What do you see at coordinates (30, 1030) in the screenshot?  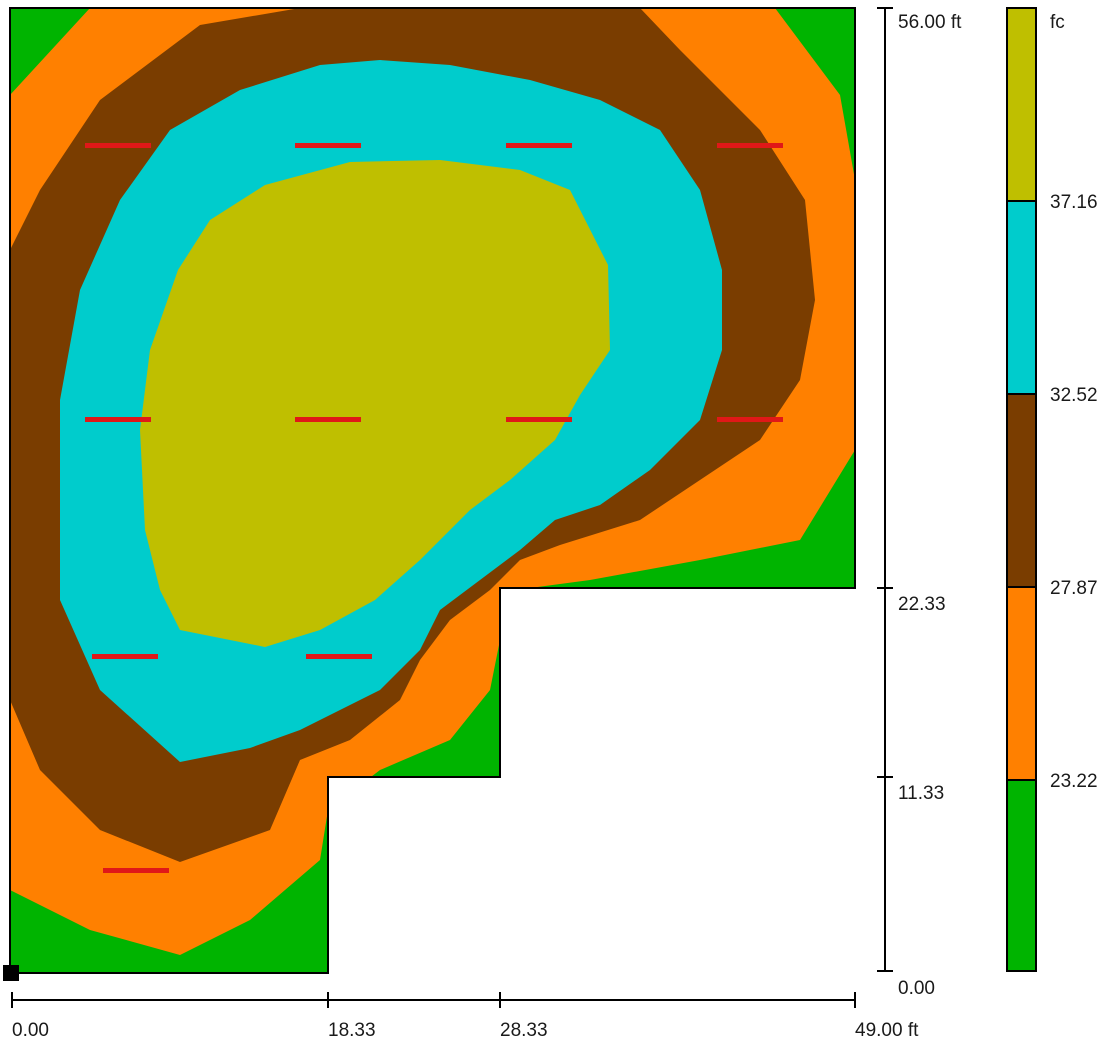 I see `x-tick-label-0: 0.00` at bounding box center [30, 1030].